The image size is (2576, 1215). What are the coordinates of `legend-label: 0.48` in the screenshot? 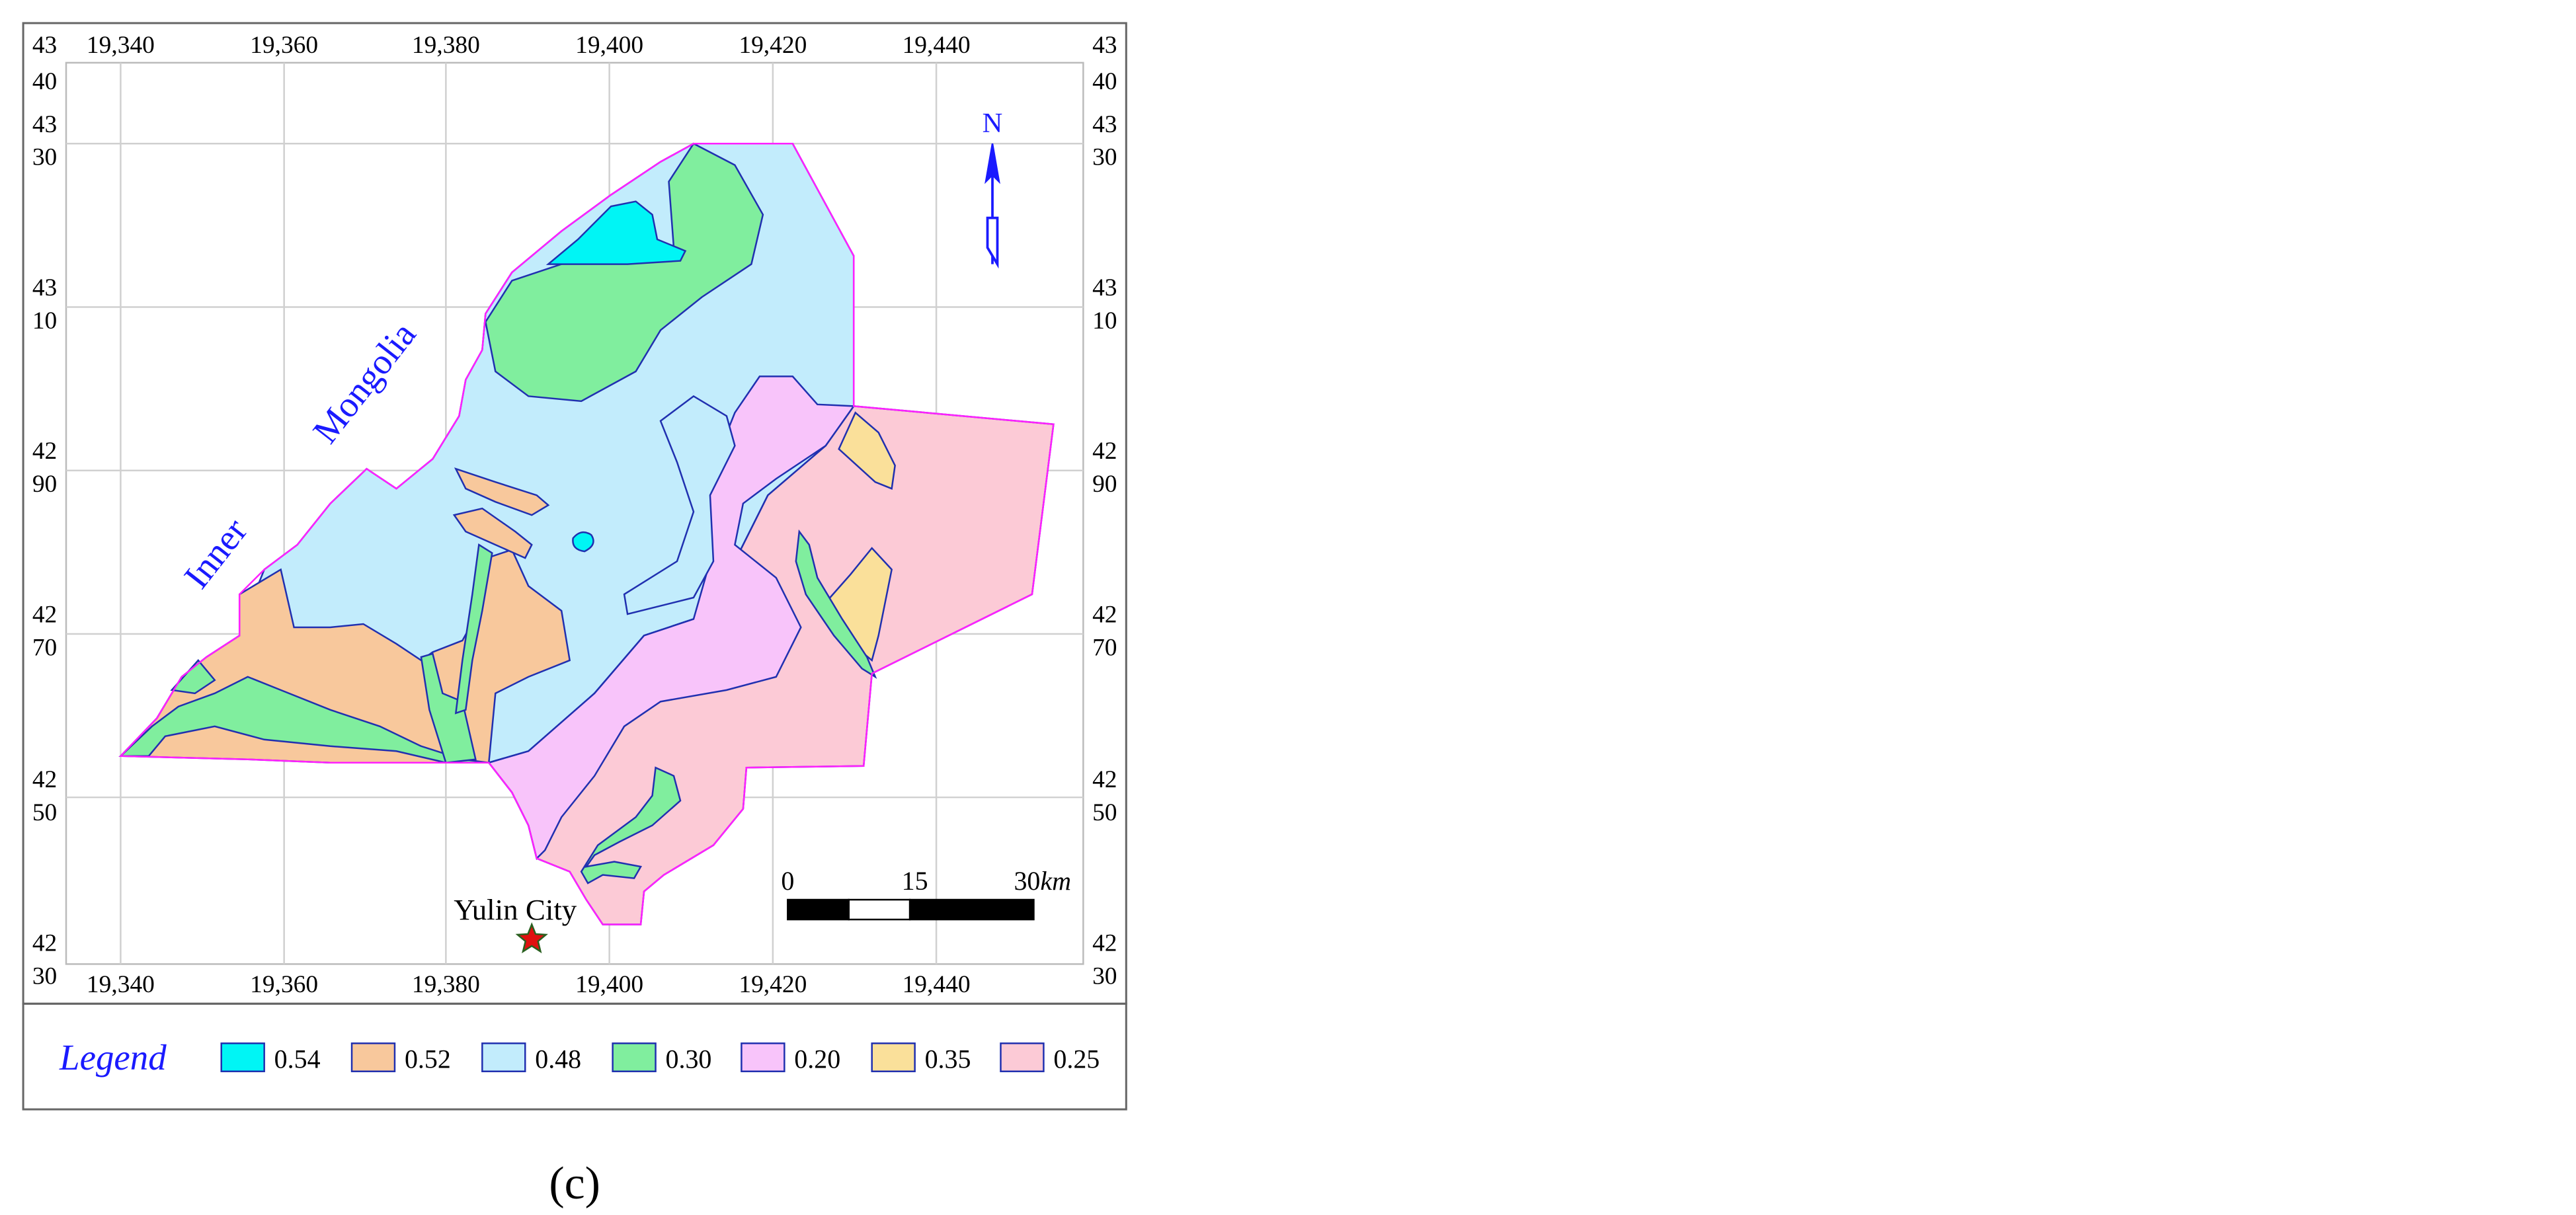 It's located at (558, 1059).